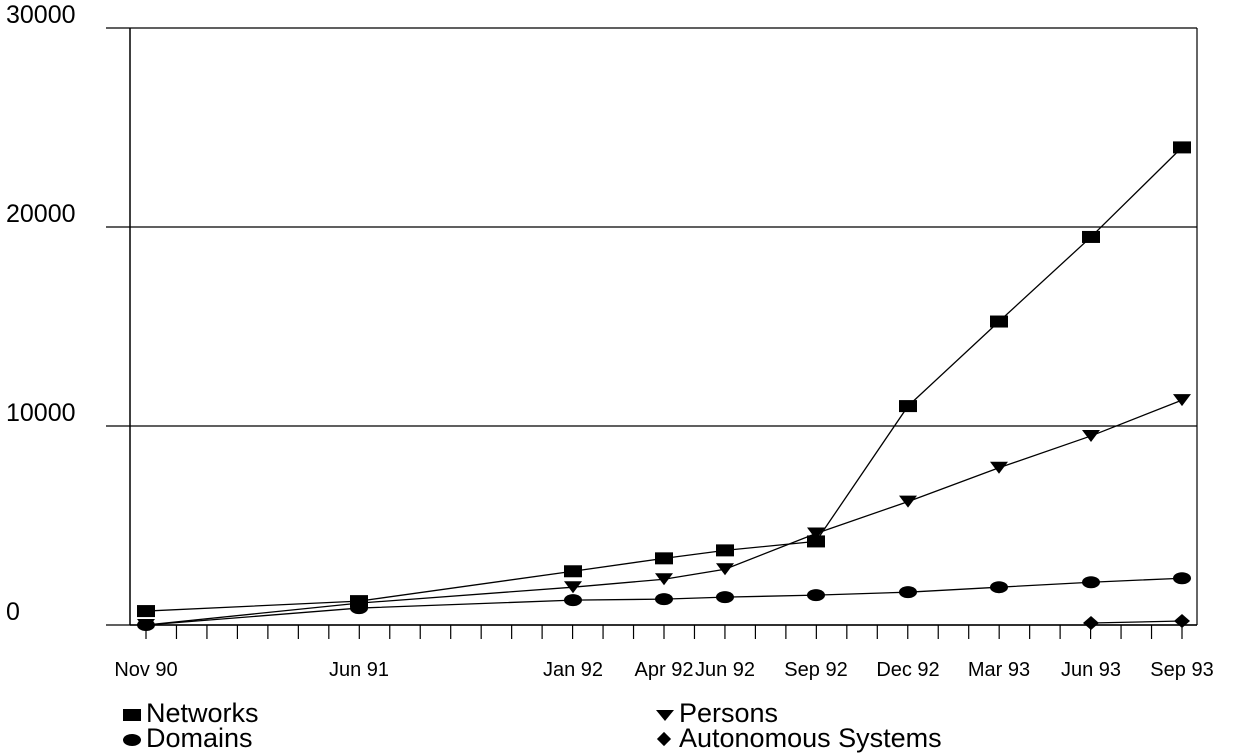 This screenshot has height=753, width=1242. I want to click on legend-item-domains: Domains, so click(186, 738).